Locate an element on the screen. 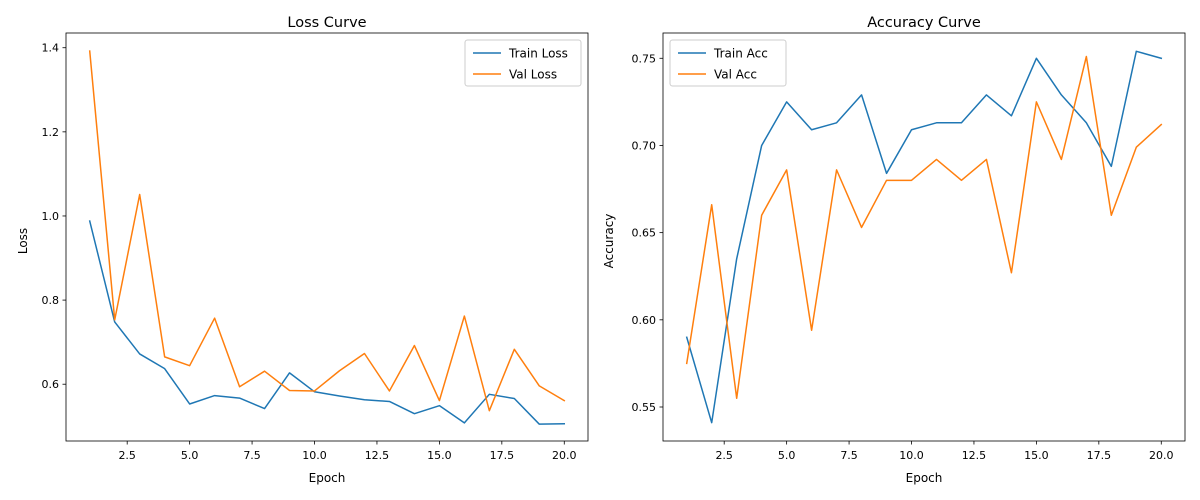 The height and width of the screenshot is (500, 1200). loss-y-tick-label: 0.8 is located at coordinates (51, 300).